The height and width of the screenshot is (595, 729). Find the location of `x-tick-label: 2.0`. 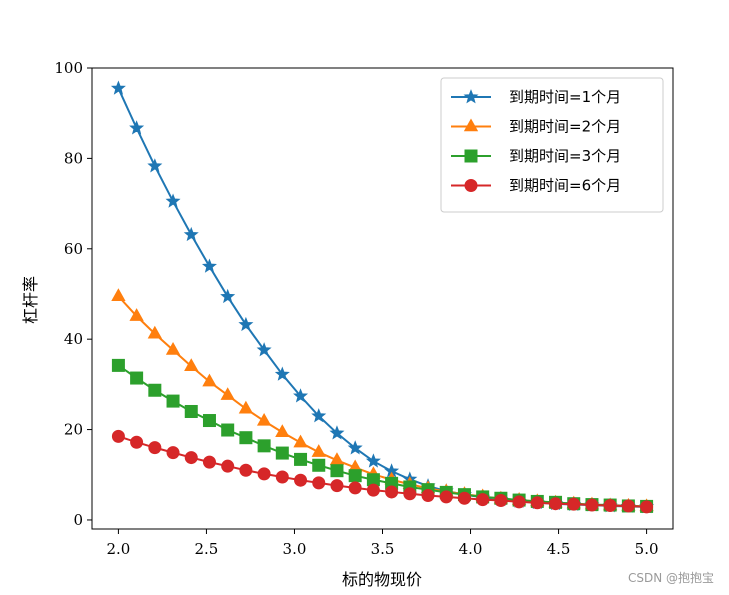

x-tick-label: 2.0 is located at coordinates (118, 549).